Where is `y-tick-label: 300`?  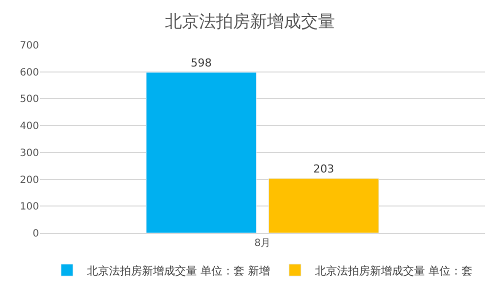 y-tick-label: 300 is located at coordinates (29, 153).